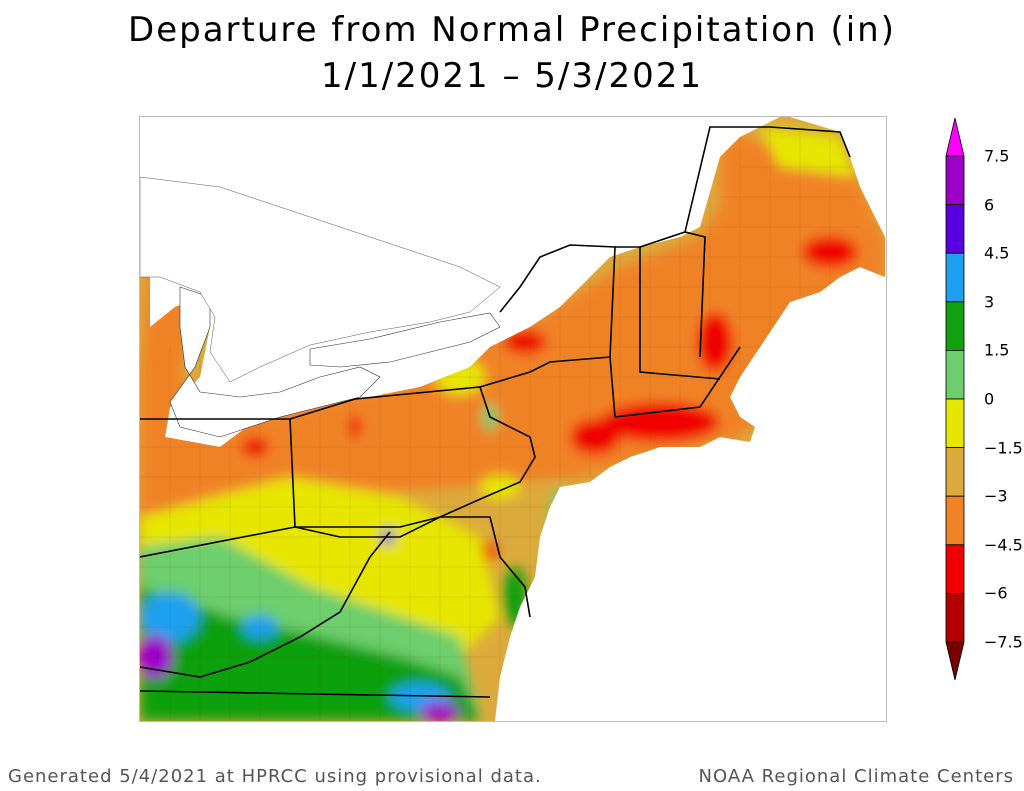  I want to click on legend-label: 3, so click(989, 302).